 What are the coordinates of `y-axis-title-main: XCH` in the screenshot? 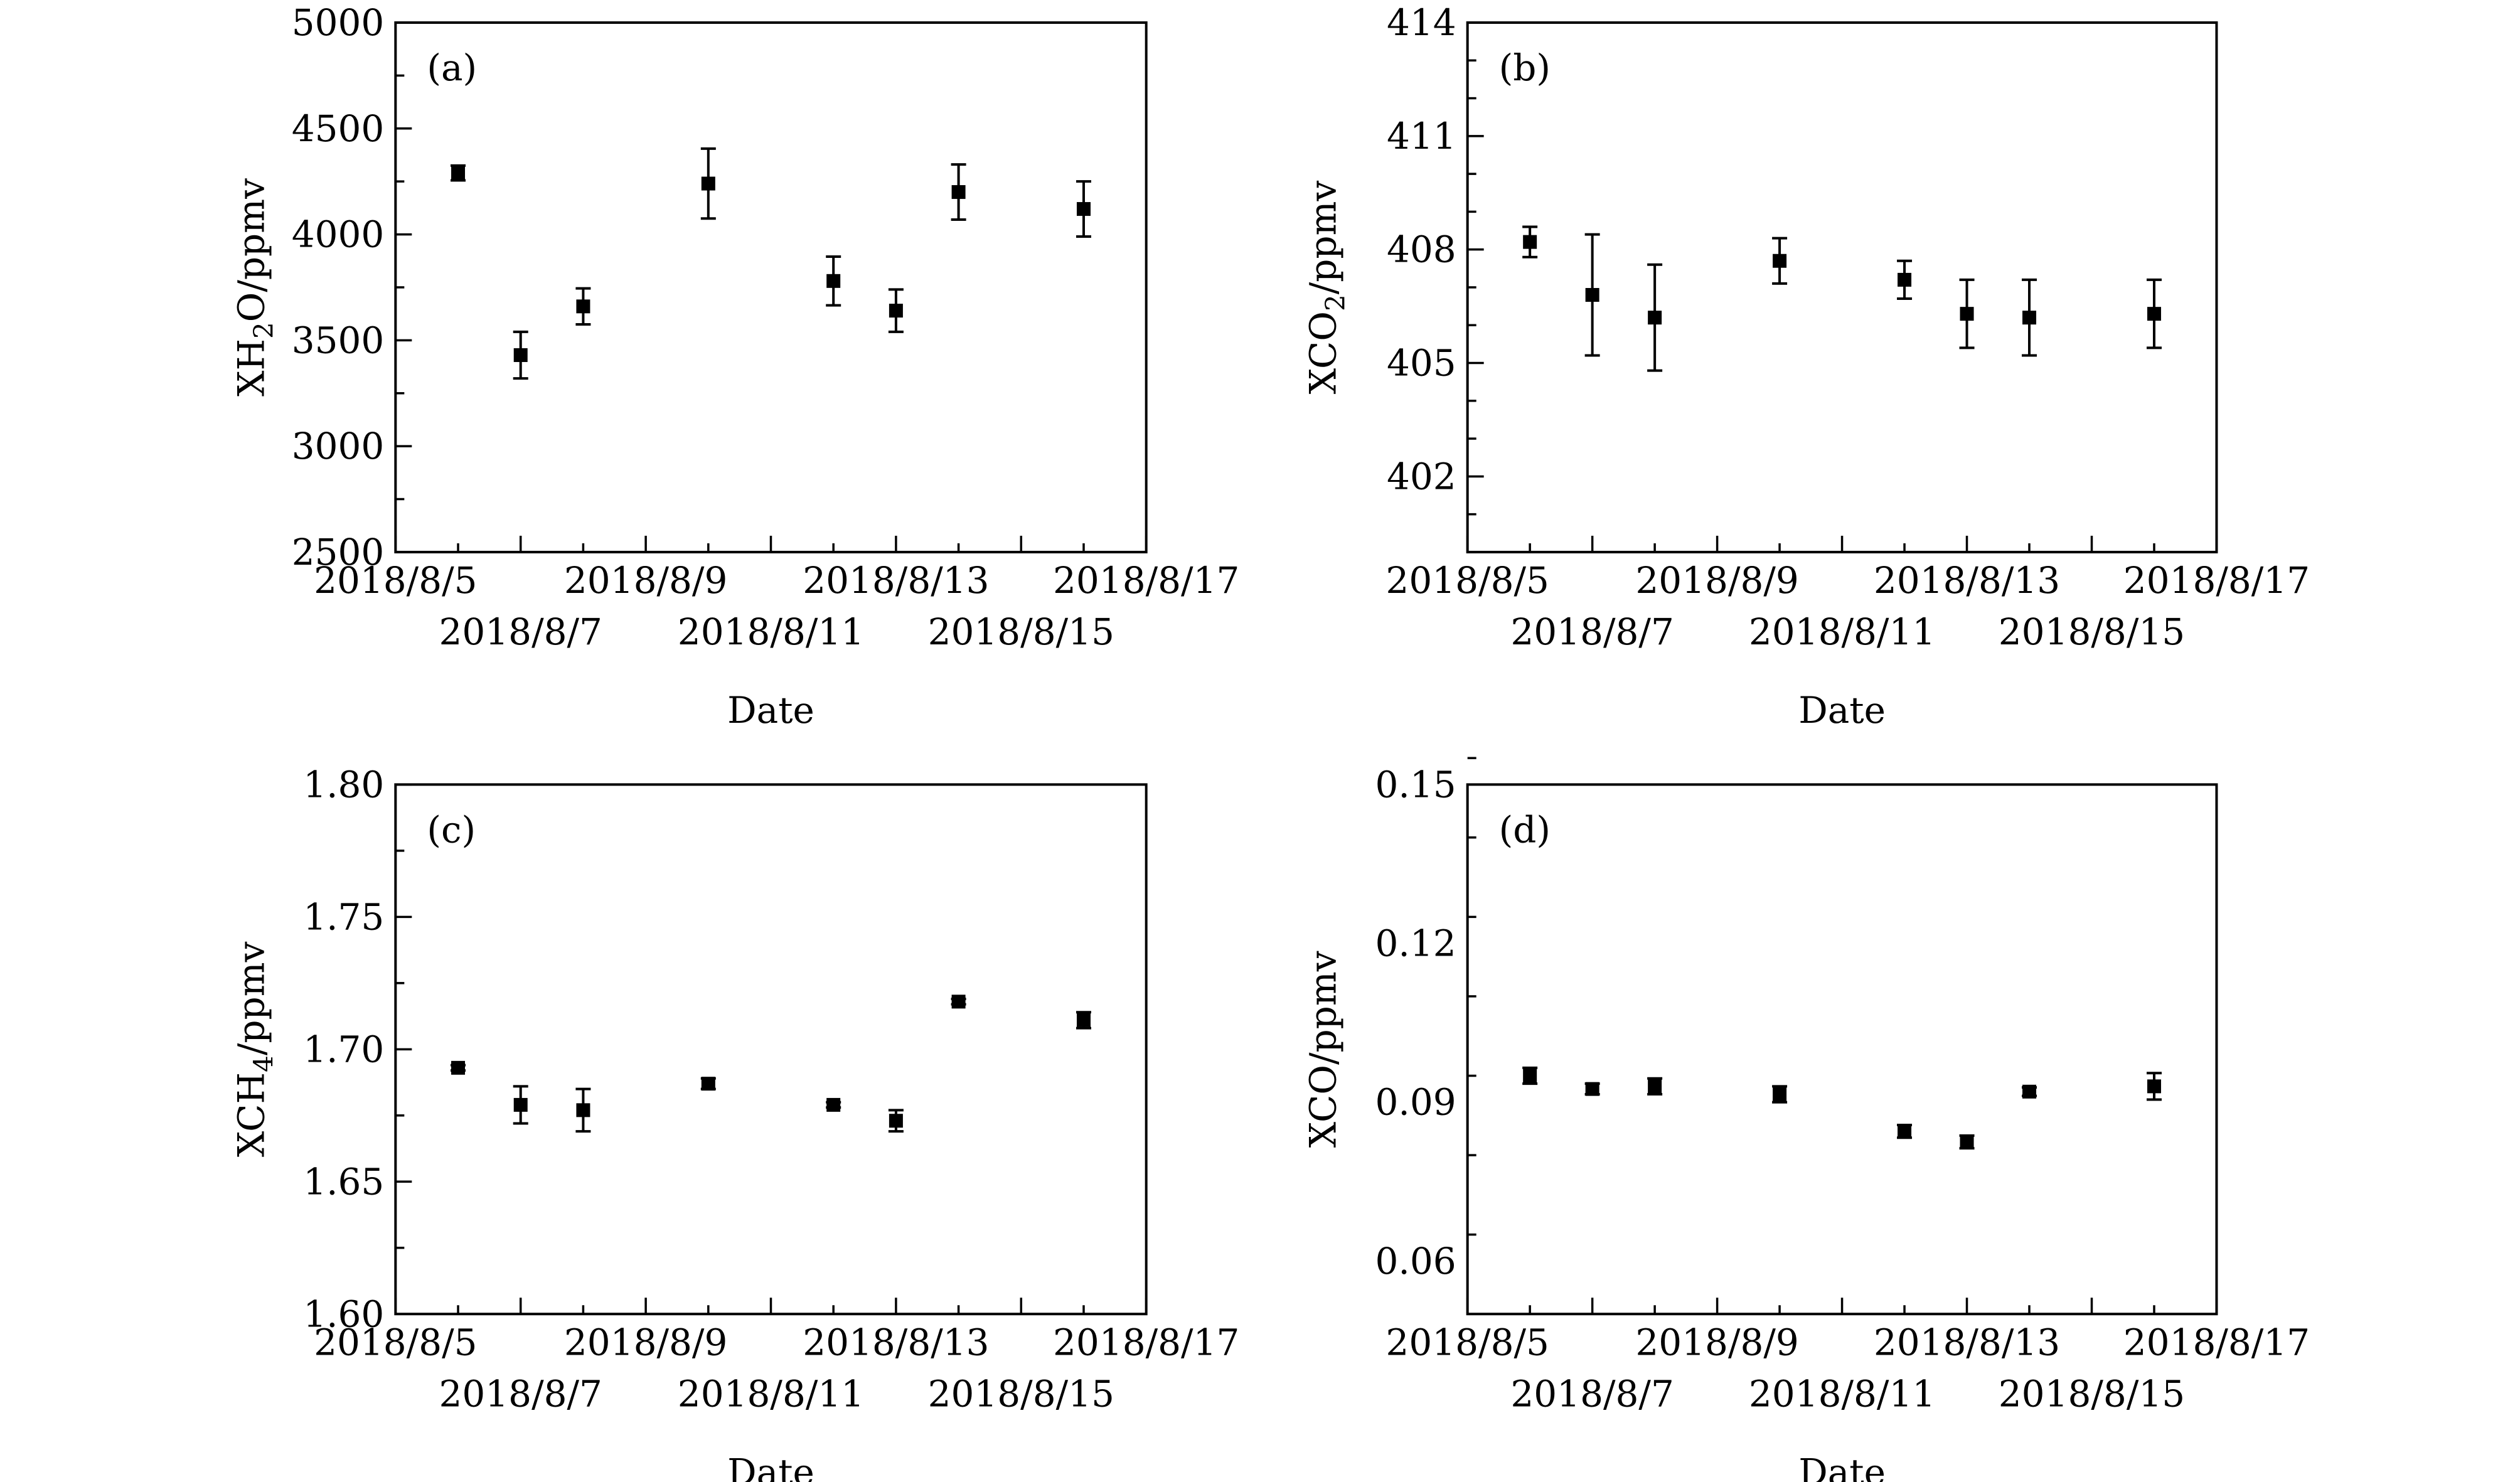 It's located at (251, 1114).